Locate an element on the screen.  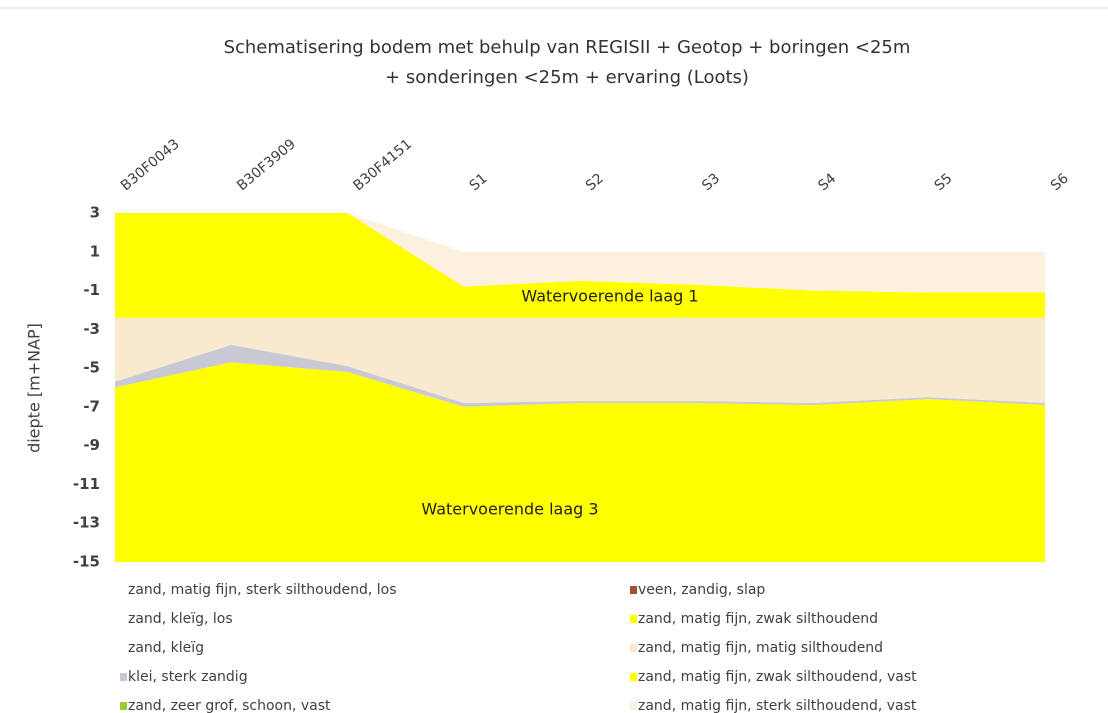
legend-label: zand, matig fijn, matig silthoudend is located at coordinates (760, 648).